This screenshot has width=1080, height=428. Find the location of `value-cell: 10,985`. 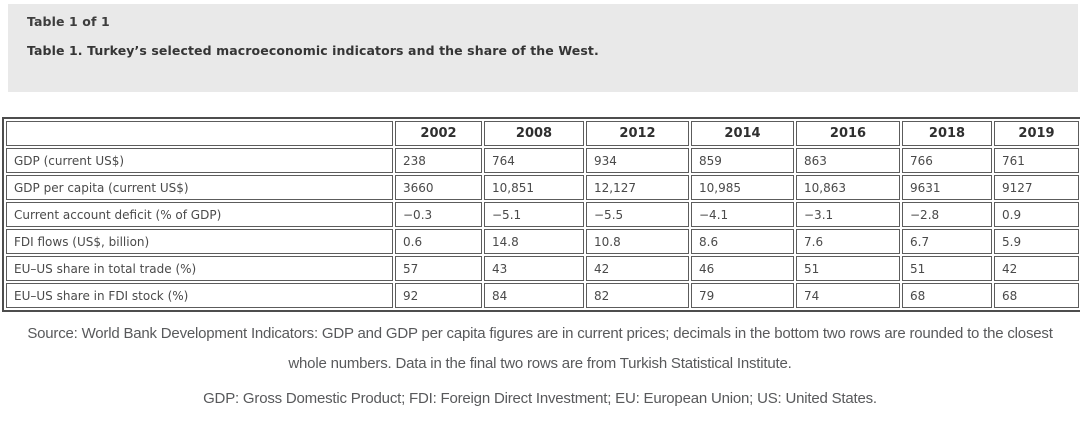

value-cell: 10,985 is located at coordinates (742, 187).